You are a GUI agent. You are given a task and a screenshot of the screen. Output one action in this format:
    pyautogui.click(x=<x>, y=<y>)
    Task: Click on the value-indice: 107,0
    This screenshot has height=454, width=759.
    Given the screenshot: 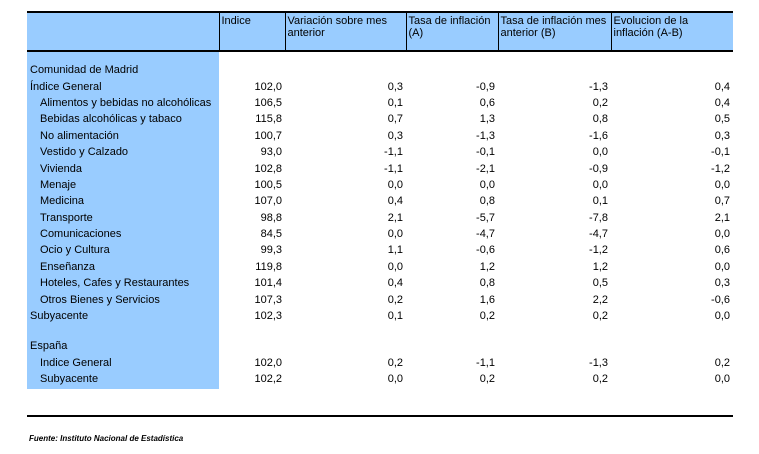 What is the action you would take?
    pyautogui.click(x=268, y=201)
    